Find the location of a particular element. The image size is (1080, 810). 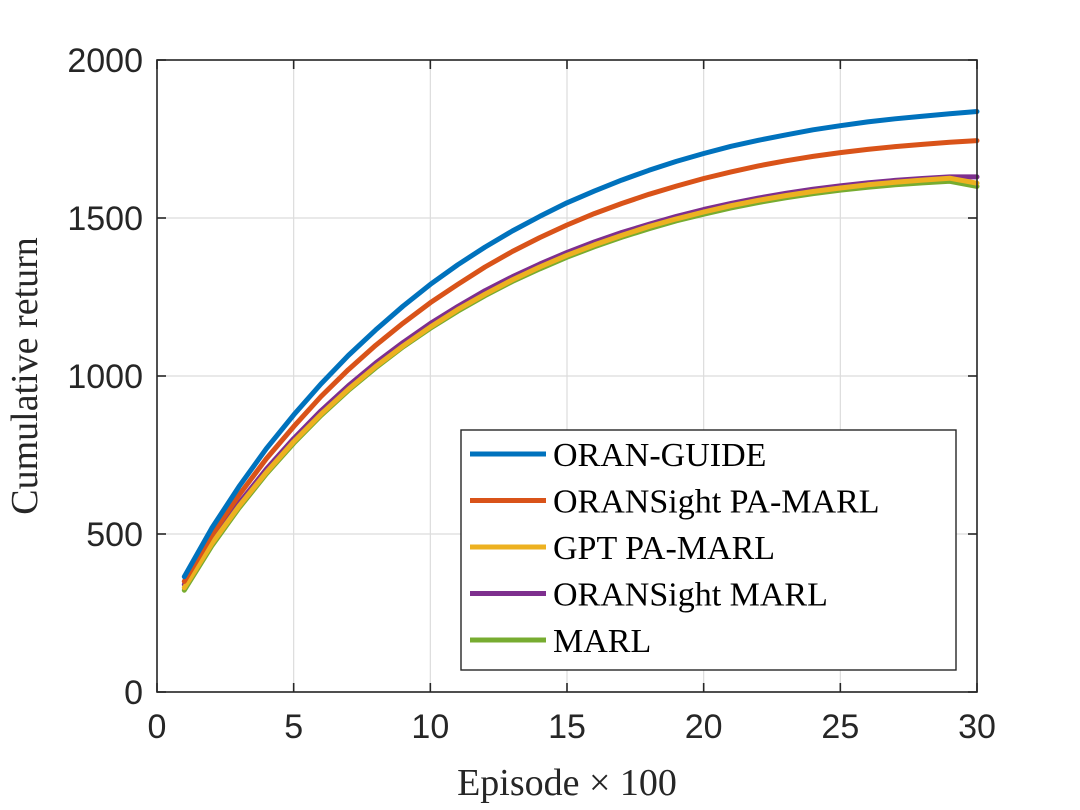

y-tick-labels: 0 500 1000 1500 2000 is located at coordinates (105, 377).